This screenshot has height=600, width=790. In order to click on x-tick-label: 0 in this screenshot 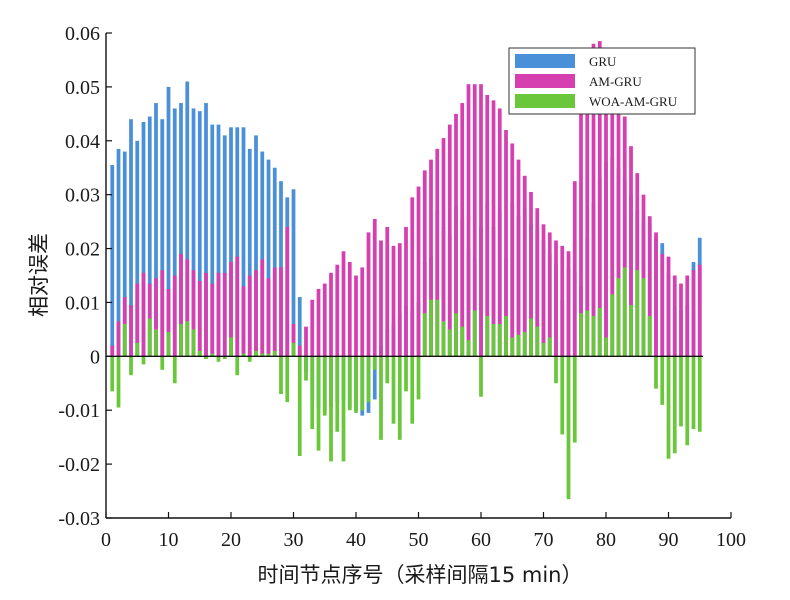, I will do `click(106, 540)`.